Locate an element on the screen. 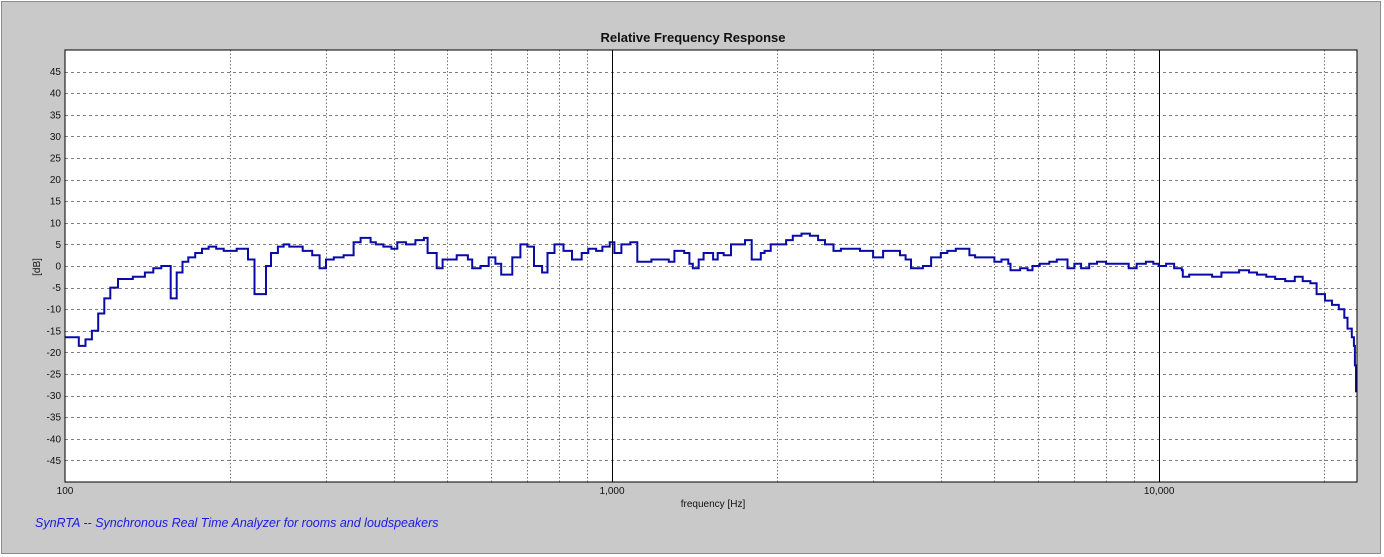 The width and height of the screenshot is (1384, 557). y-tick-label: 40 is located at coordinates (56, 94).